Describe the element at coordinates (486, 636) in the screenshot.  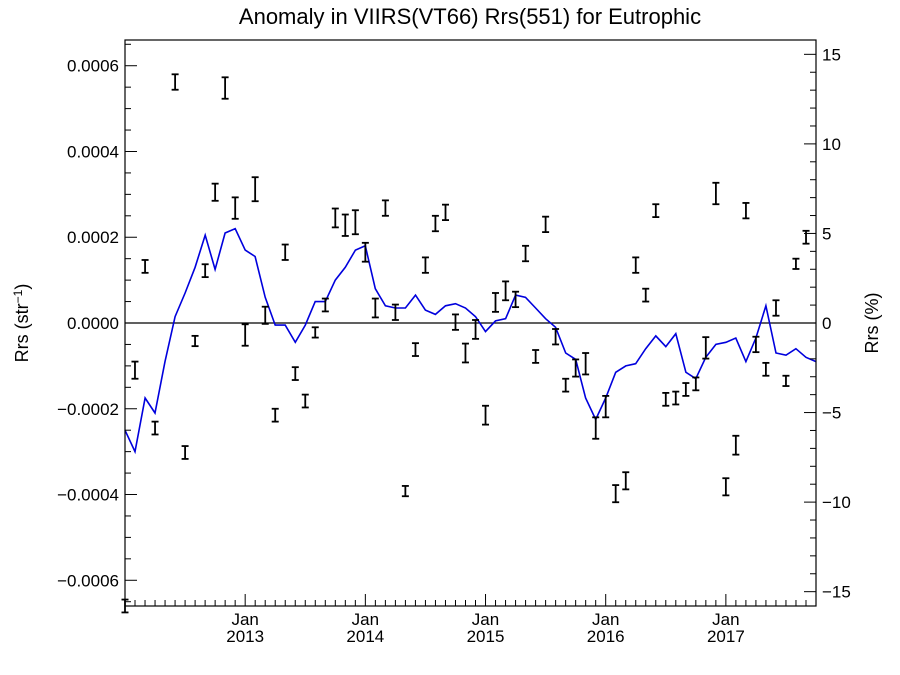
I see `x-tick-year: 2015` at that location.